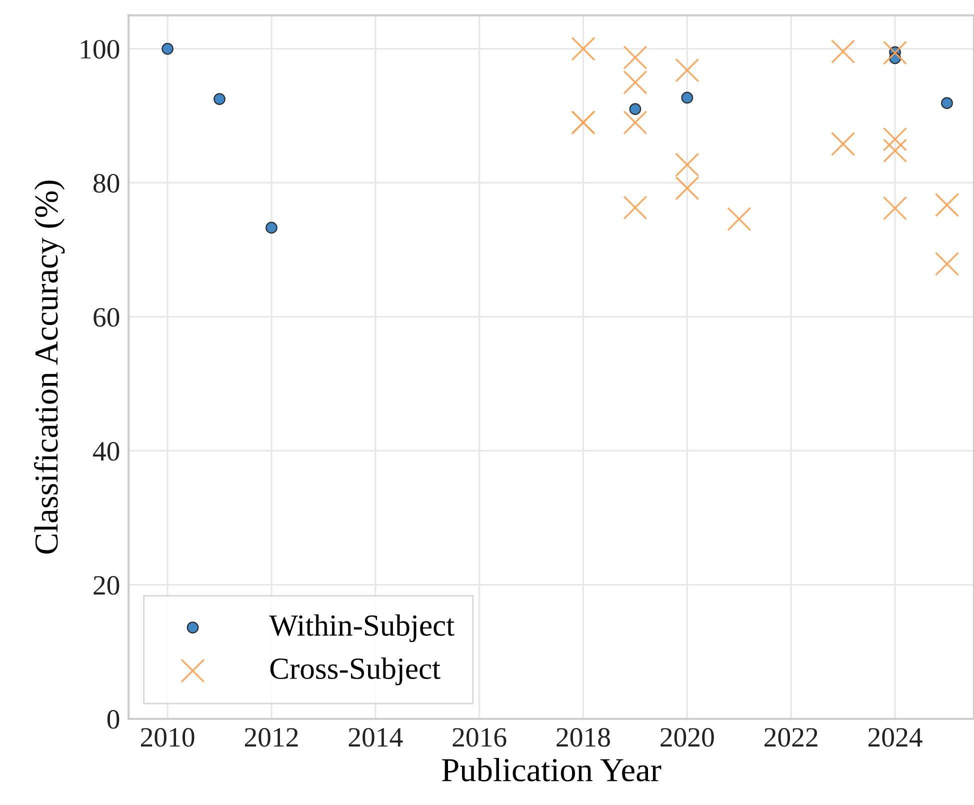 The width and height of the screenshot is (974, 805). What do you see at coordinates (106, 451) in the screenshot?
I see `y-tick-label: 40` at bounding box center [106, 451].